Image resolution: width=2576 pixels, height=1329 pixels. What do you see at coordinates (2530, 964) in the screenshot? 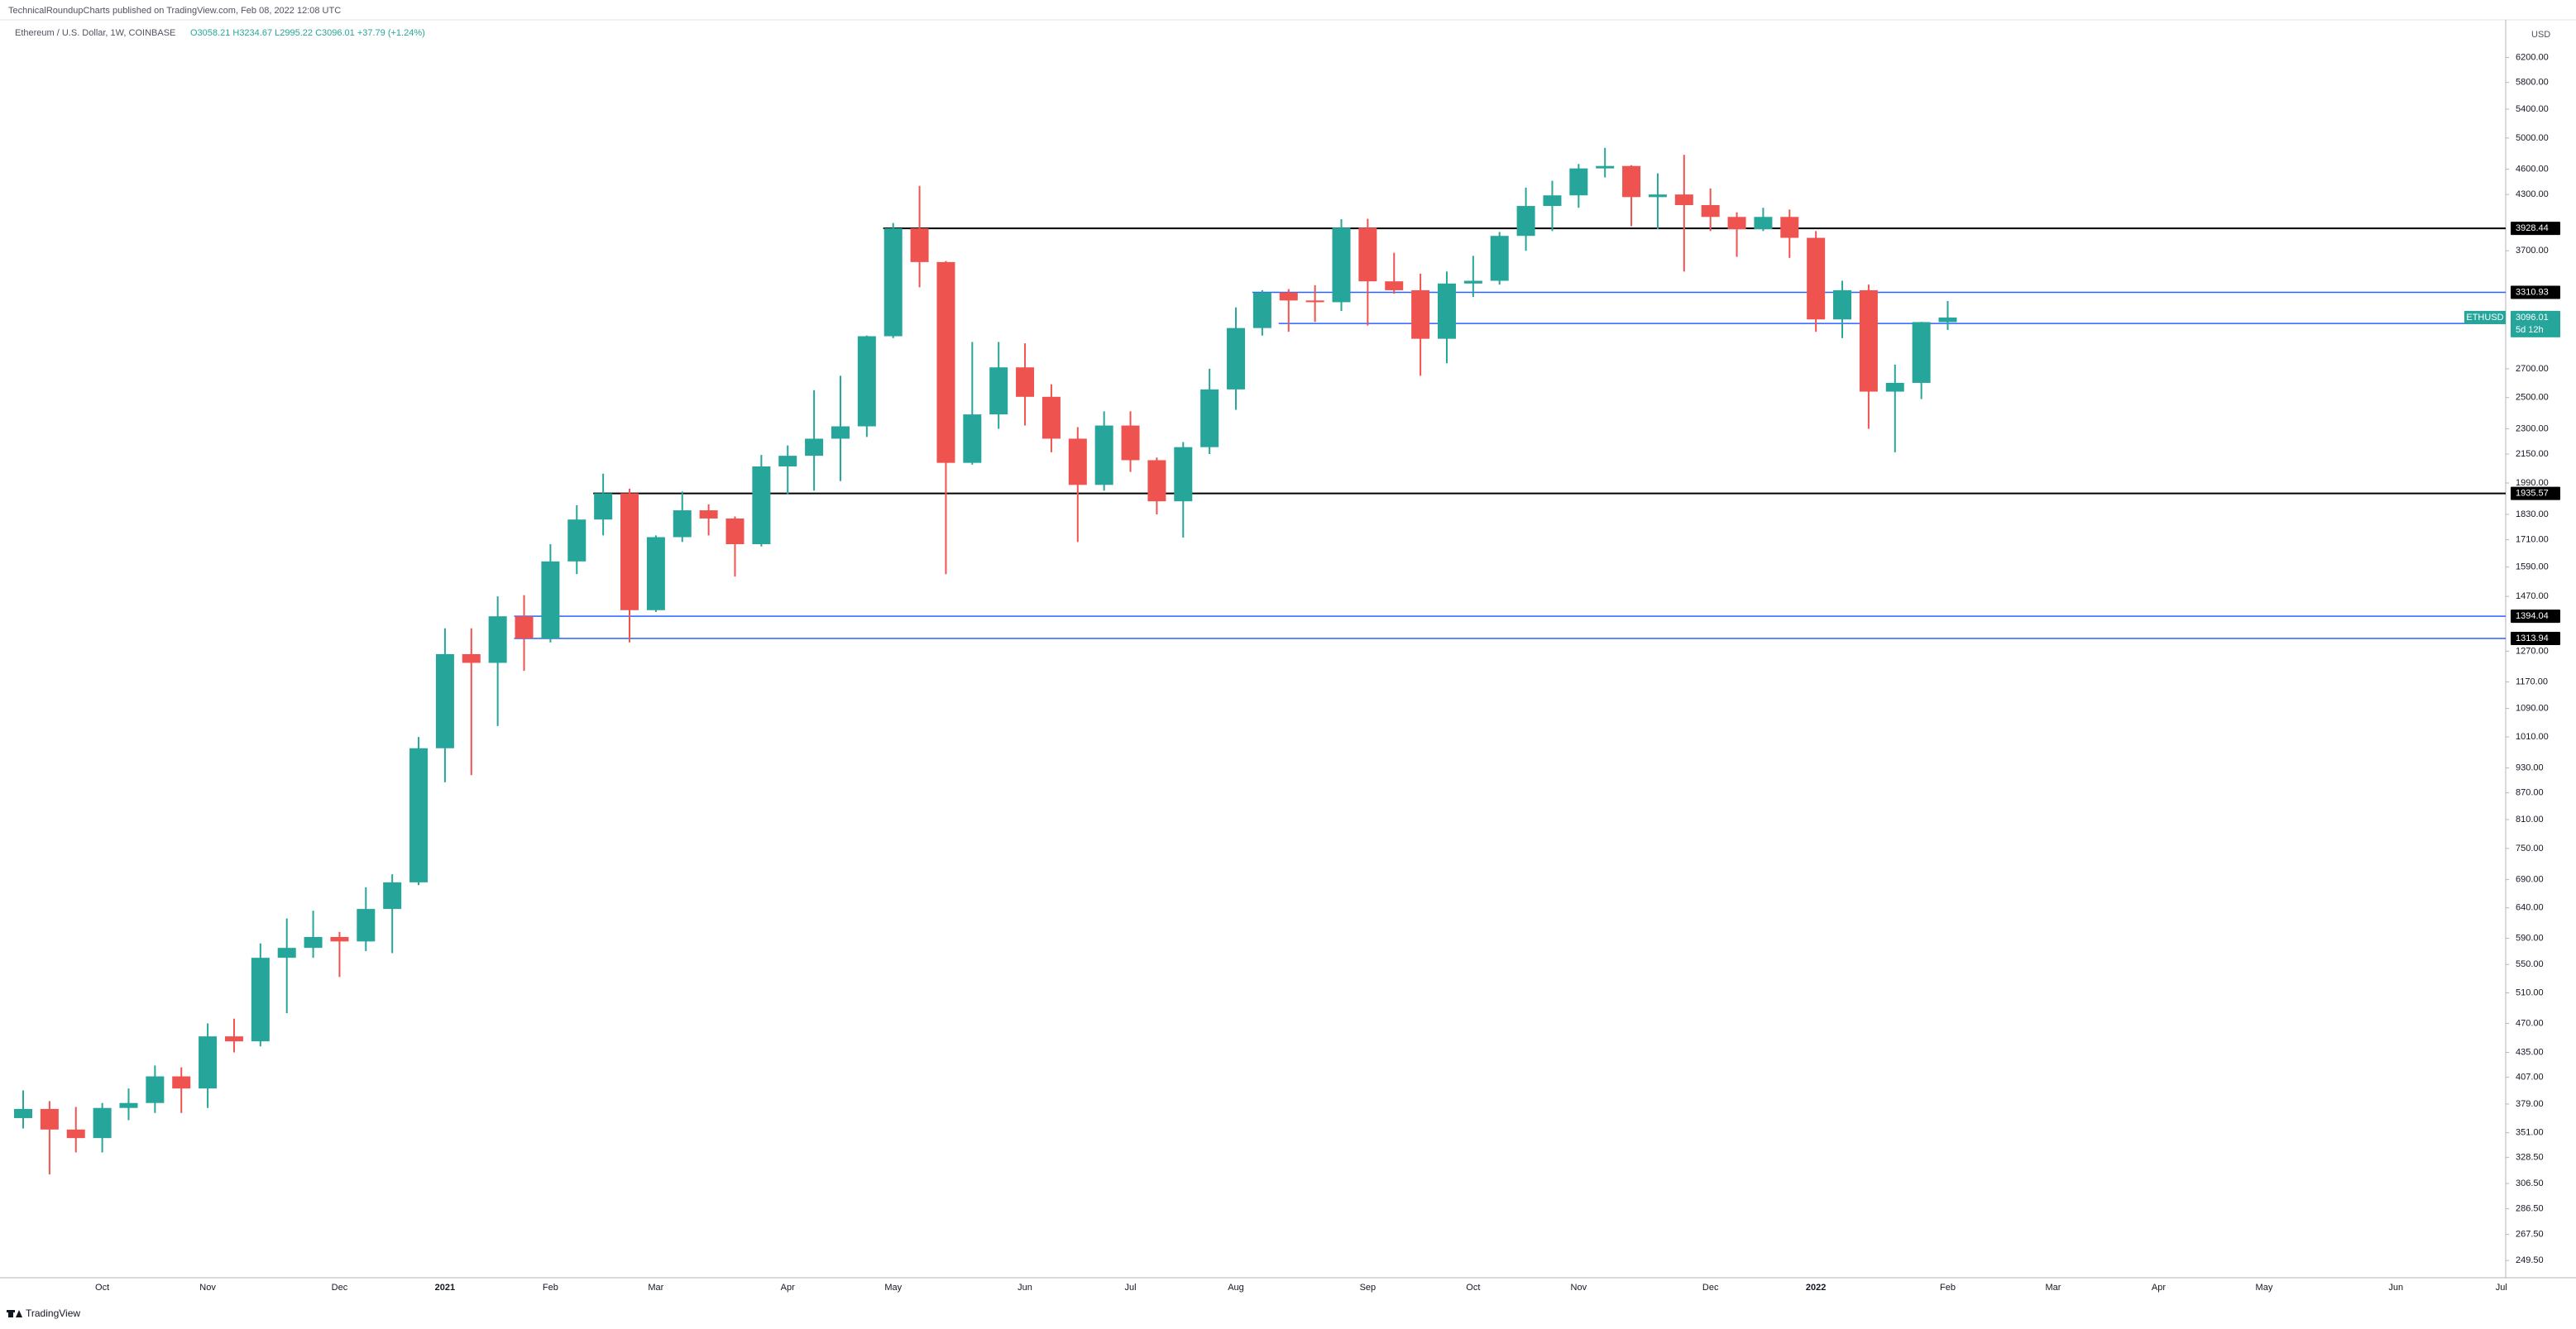
I see `y-tick-label: 550.00` at bounding box center [2530, 964].